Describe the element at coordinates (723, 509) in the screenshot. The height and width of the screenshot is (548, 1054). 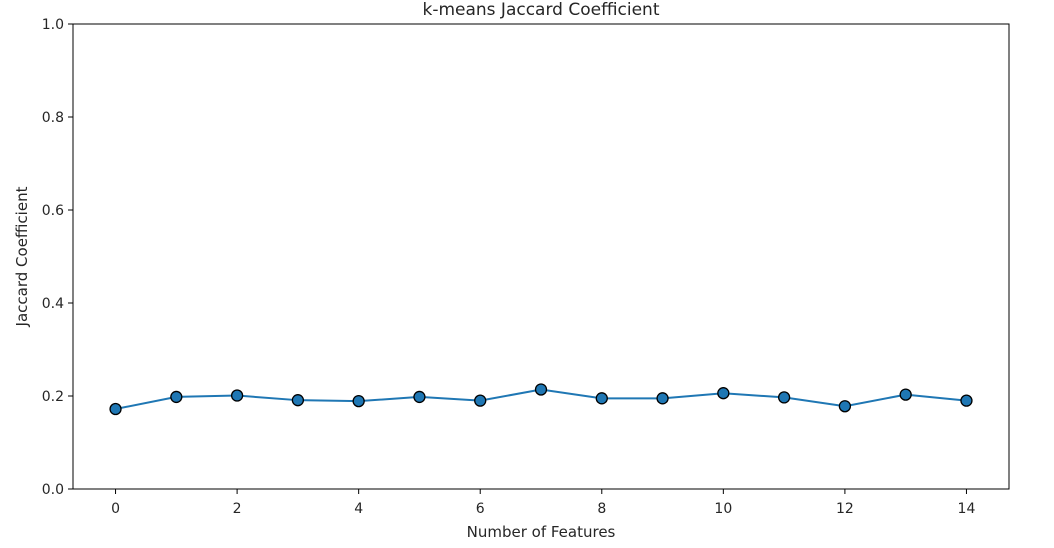
I see `x-tick-label: 10` at that location.